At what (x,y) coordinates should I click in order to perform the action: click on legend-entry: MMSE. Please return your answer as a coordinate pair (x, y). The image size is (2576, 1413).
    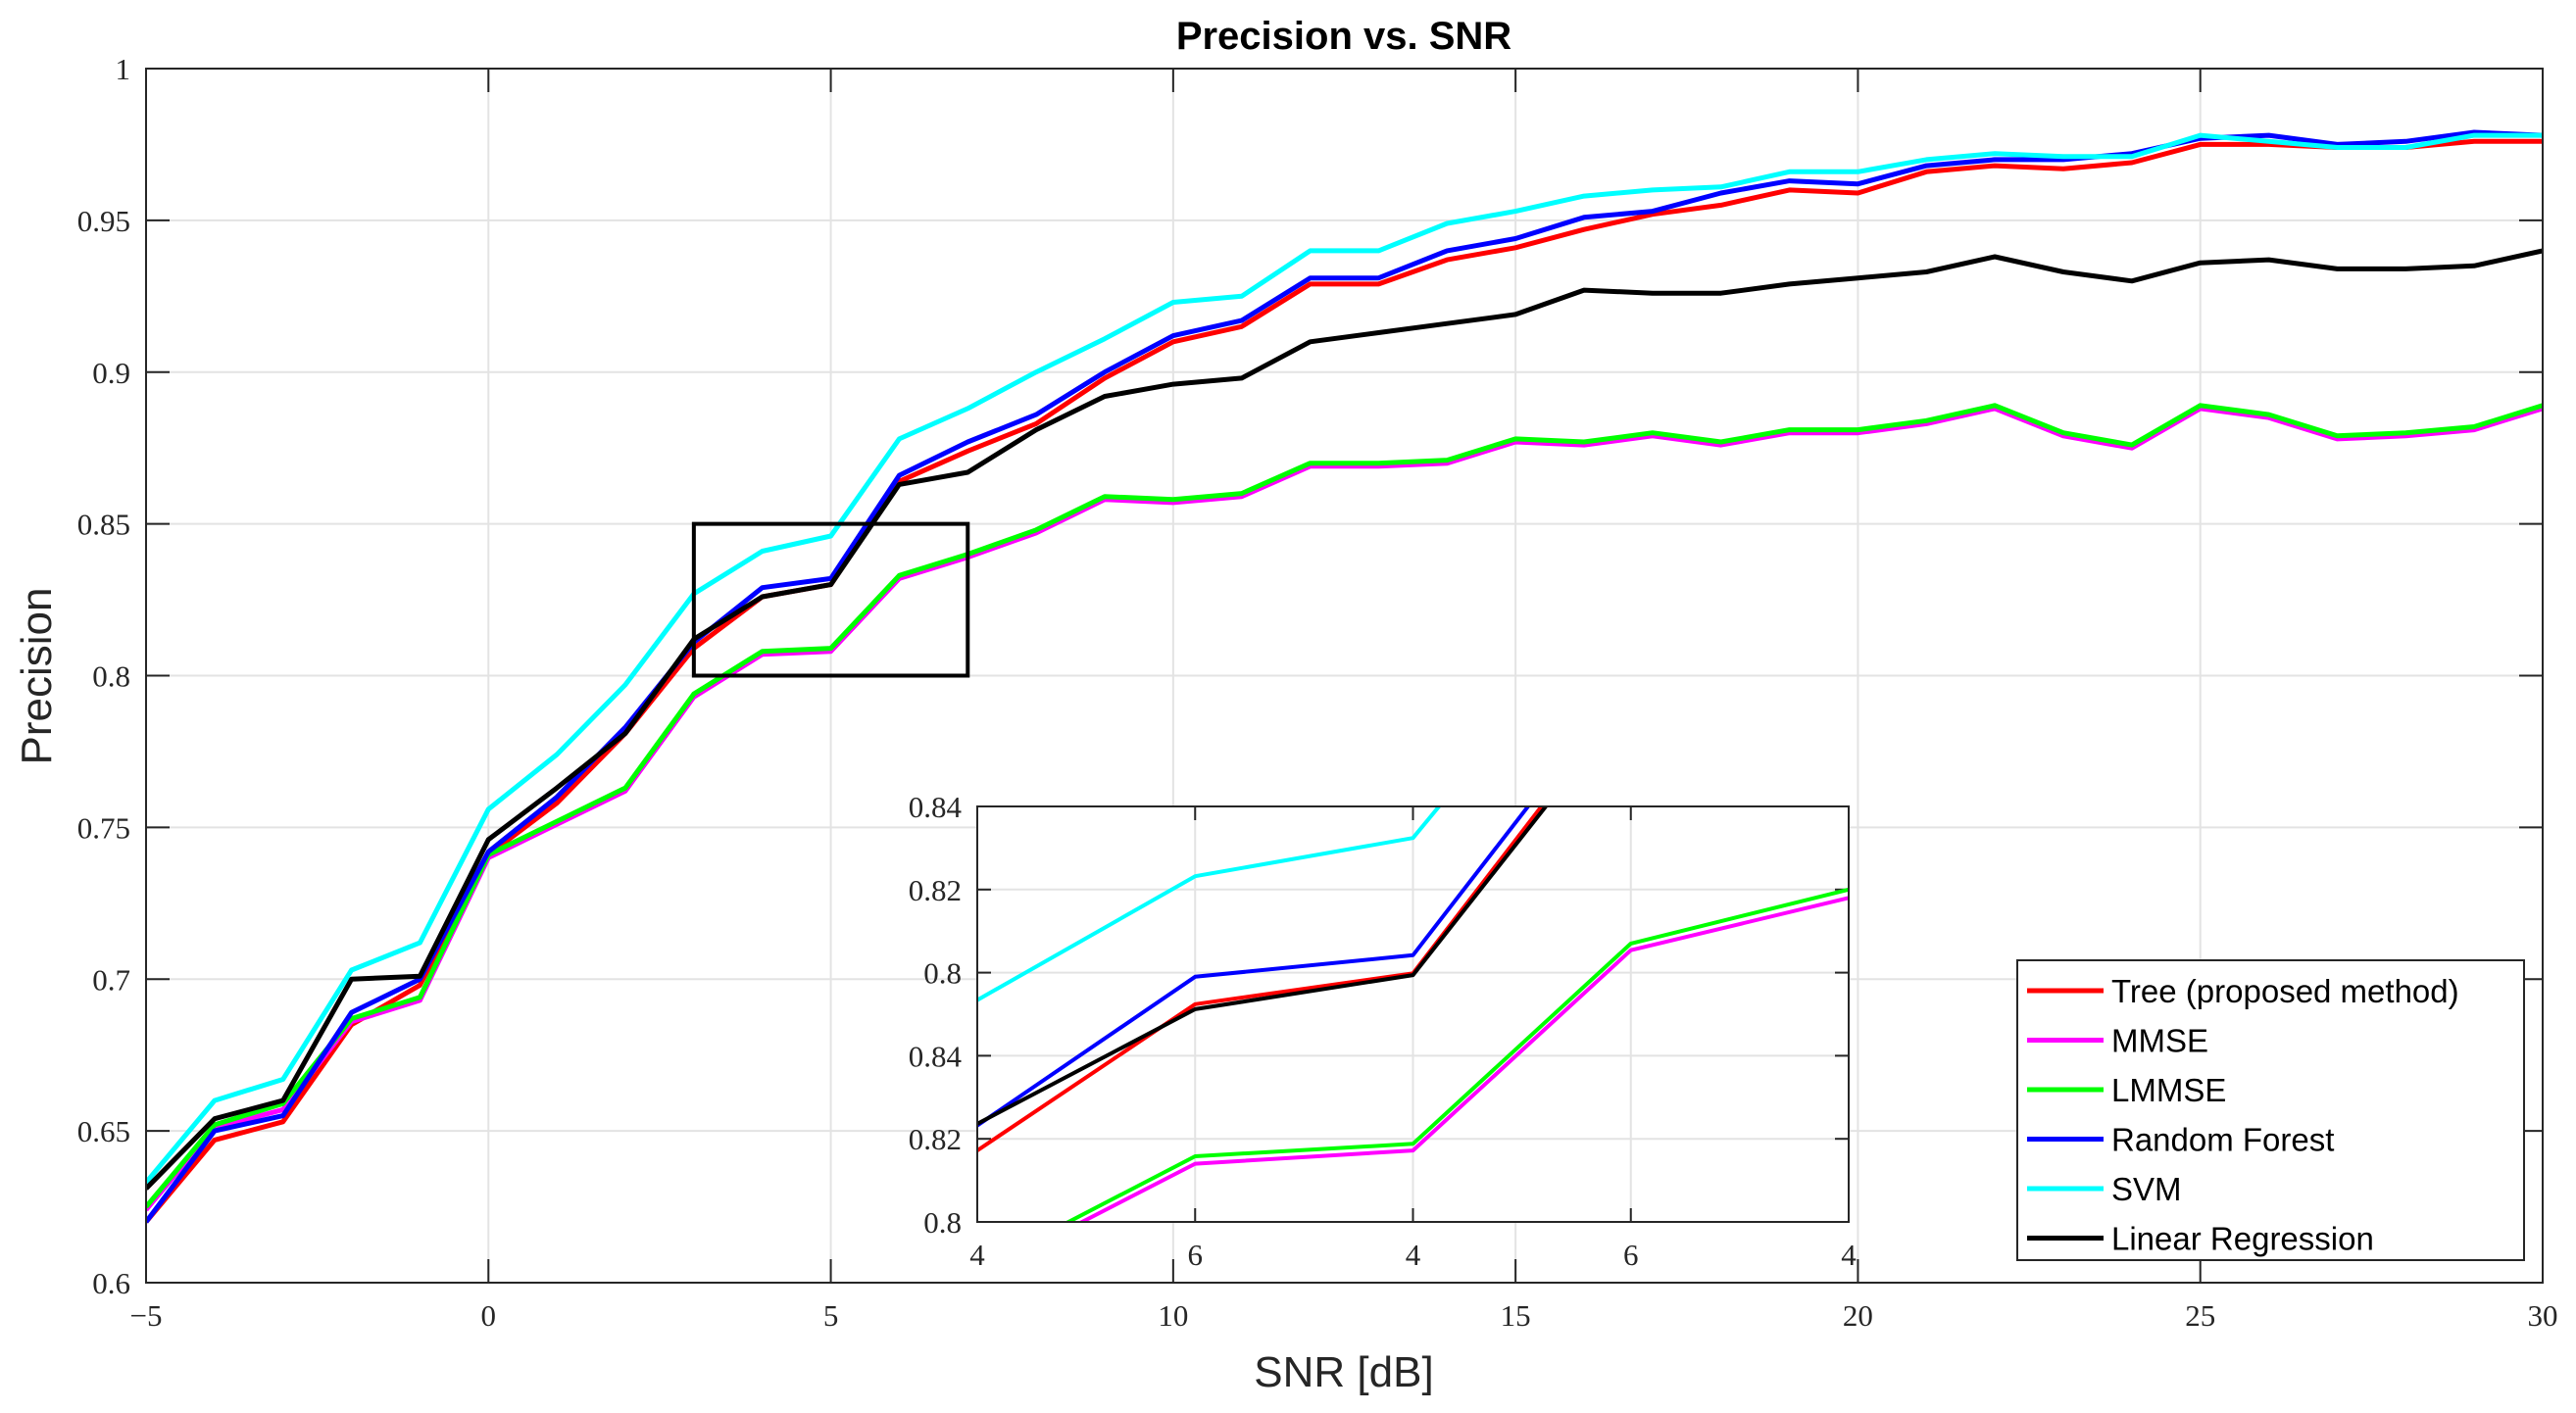
    Looking at the image, I should click on (2159, 1041).